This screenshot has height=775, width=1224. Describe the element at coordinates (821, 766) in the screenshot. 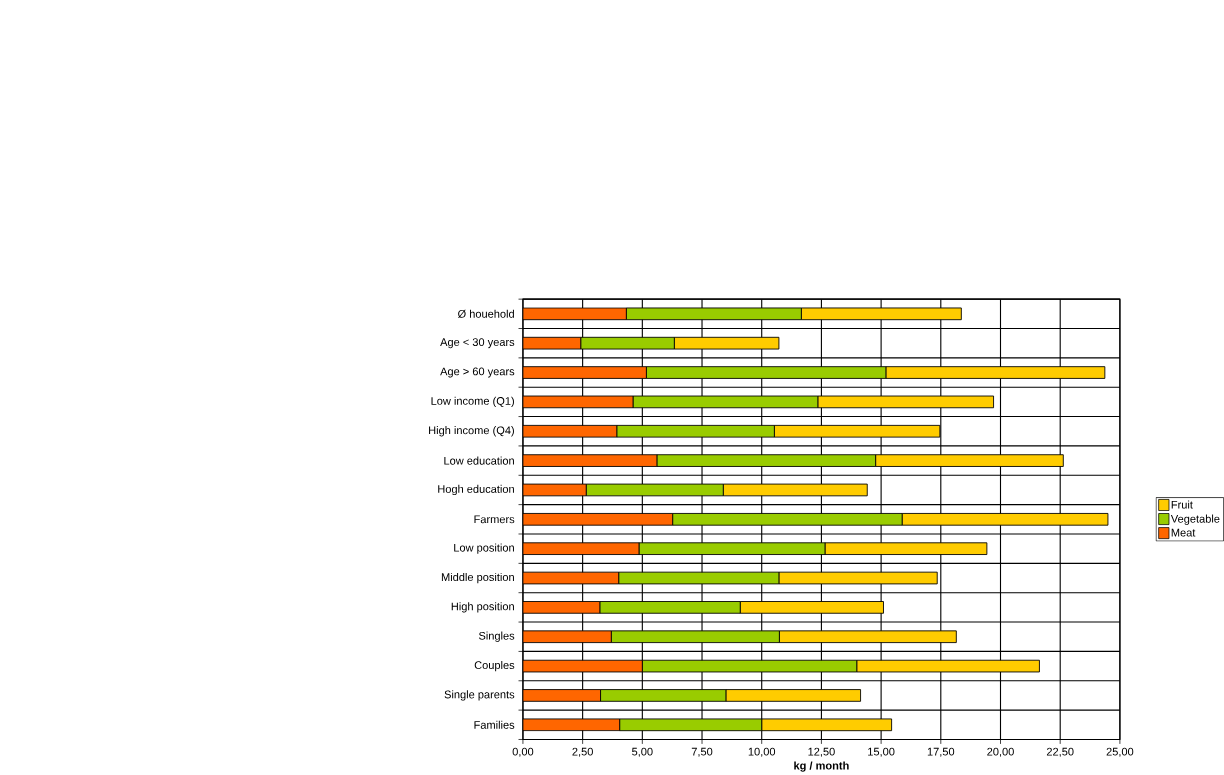

I see `x-axis-title: kg / month` at that location.